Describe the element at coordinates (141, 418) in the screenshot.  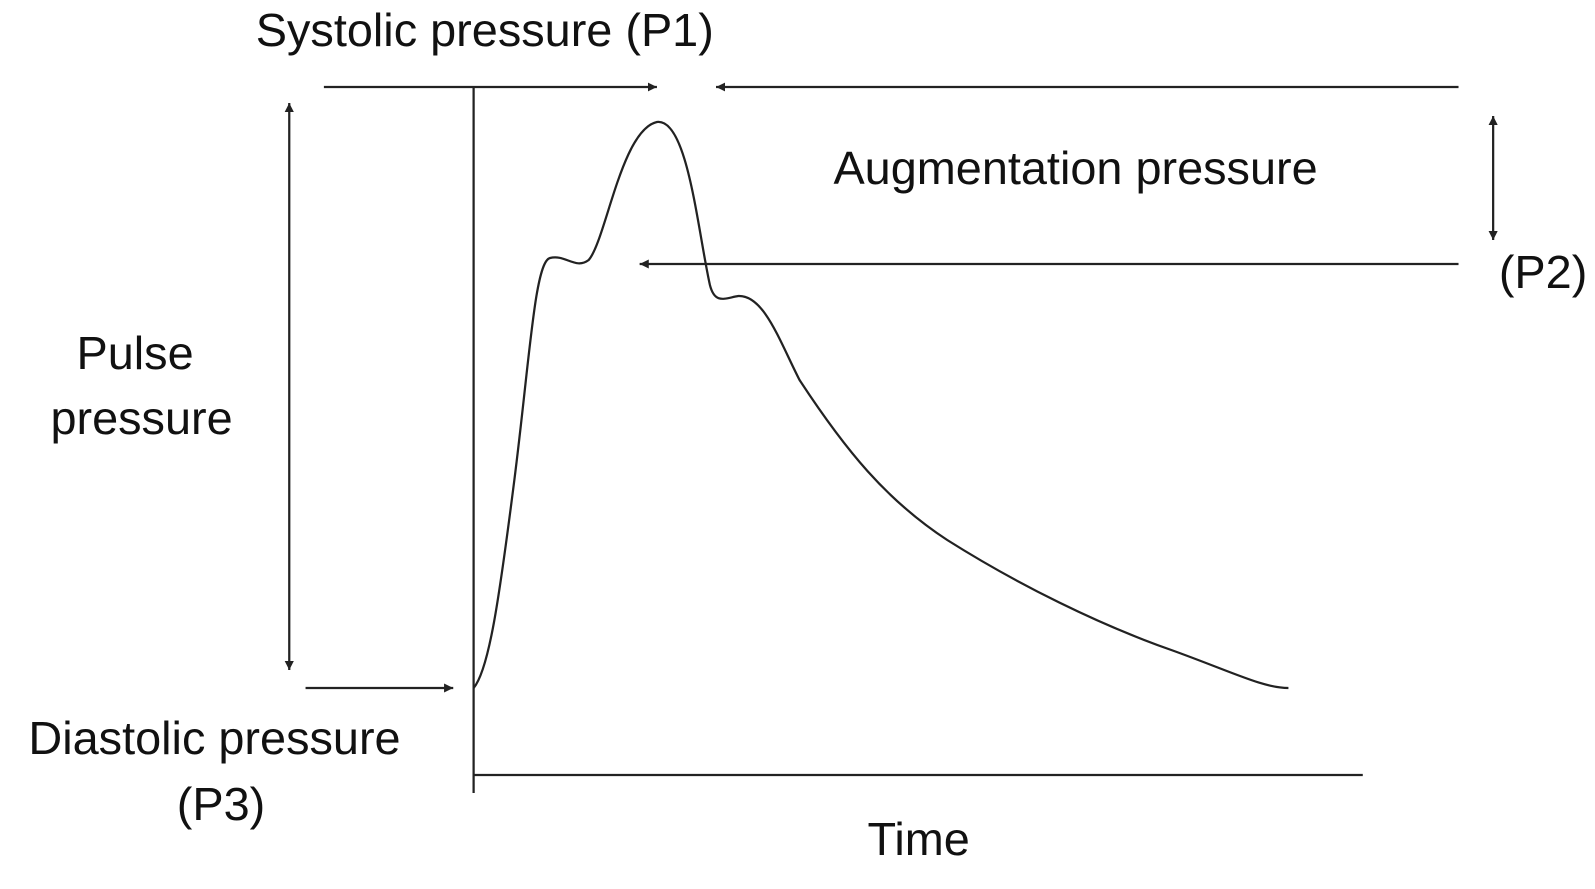
I see `label-line: pressure` at that location.